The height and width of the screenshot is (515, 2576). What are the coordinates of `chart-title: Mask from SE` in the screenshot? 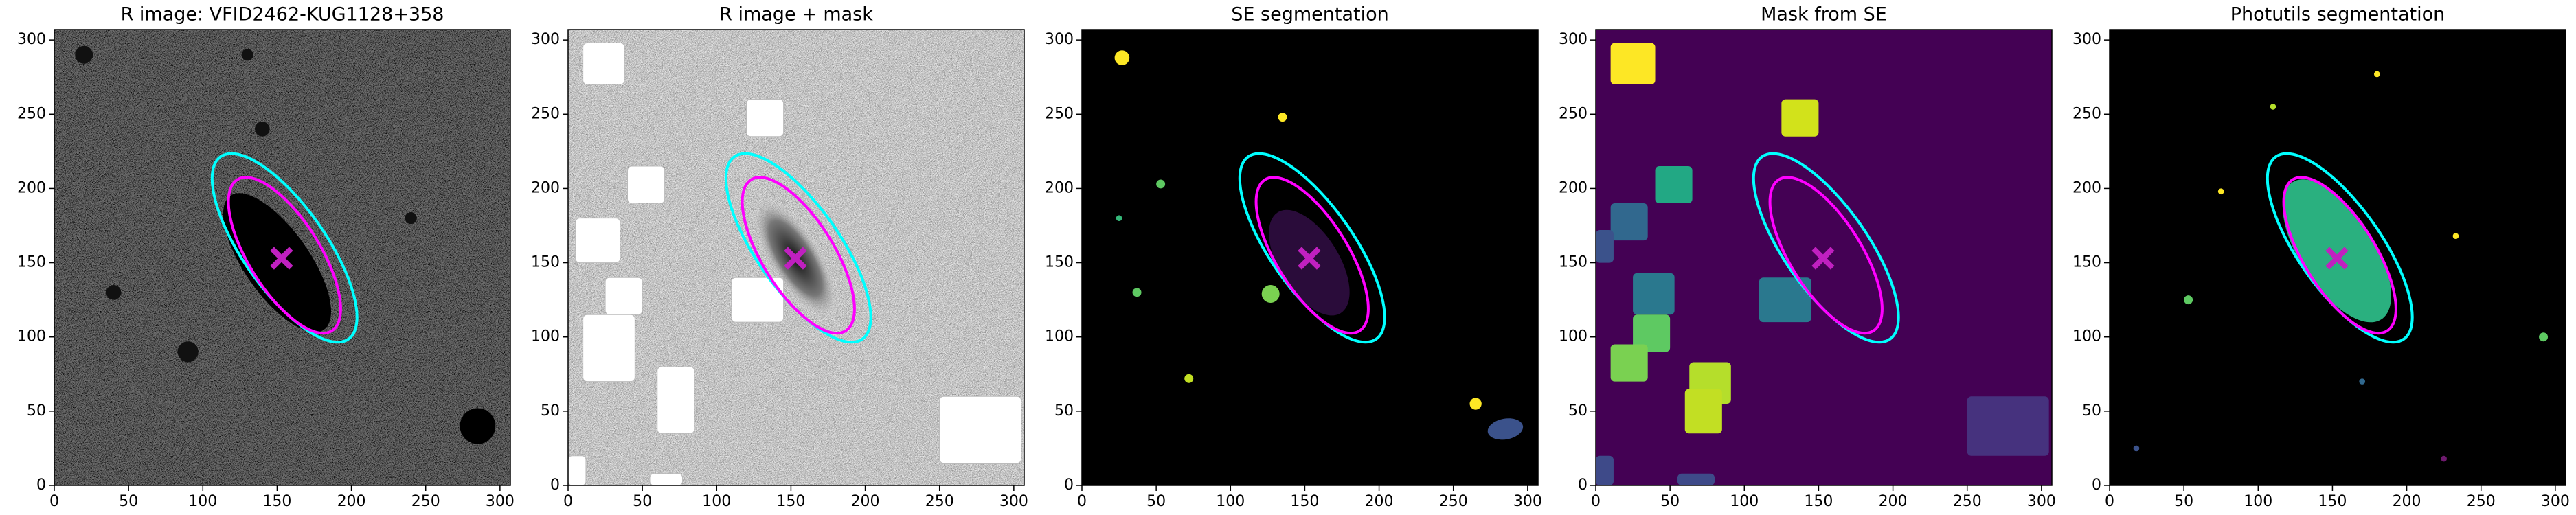 It's located at (1824, 14).